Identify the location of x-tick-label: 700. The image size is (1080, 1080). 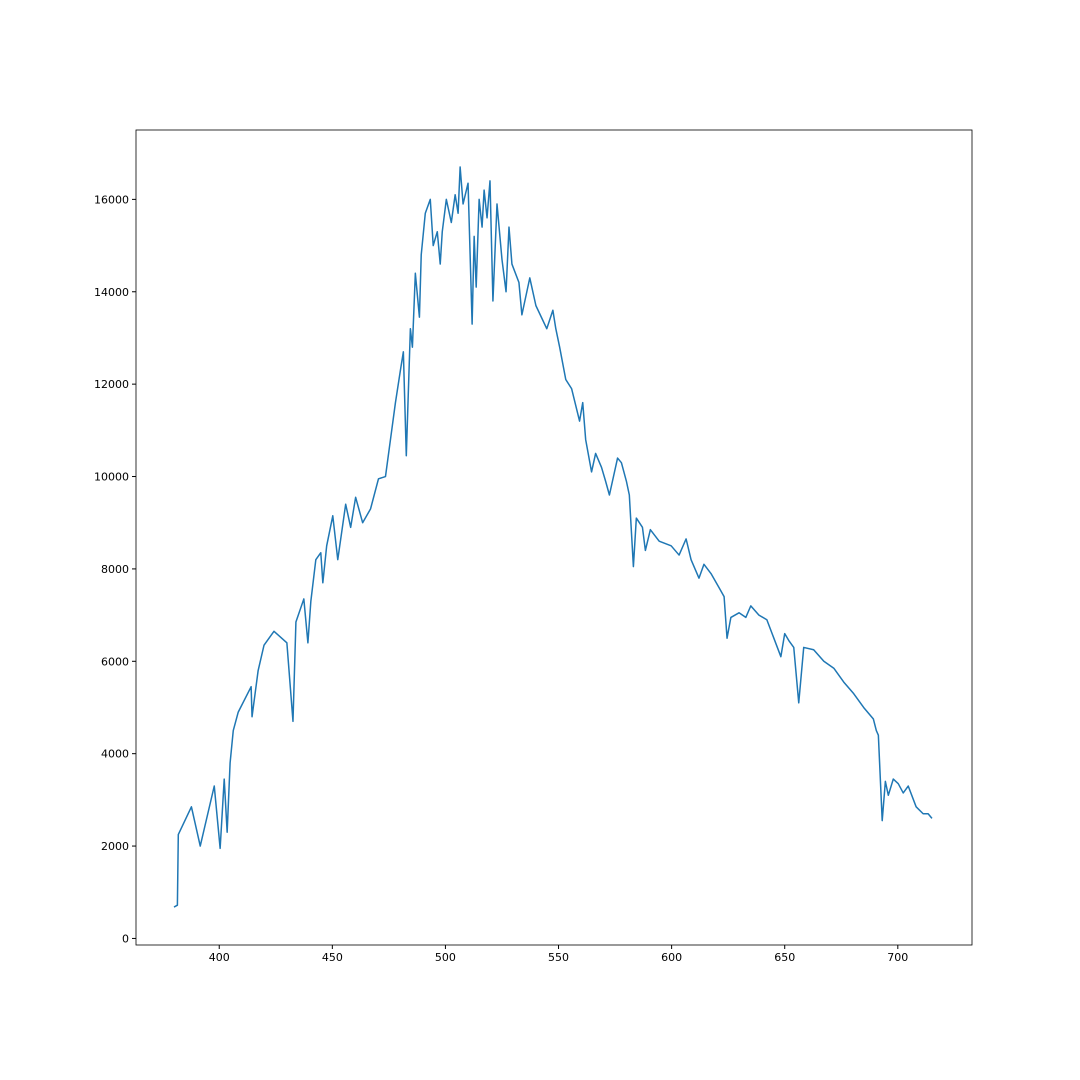
(897, 957).